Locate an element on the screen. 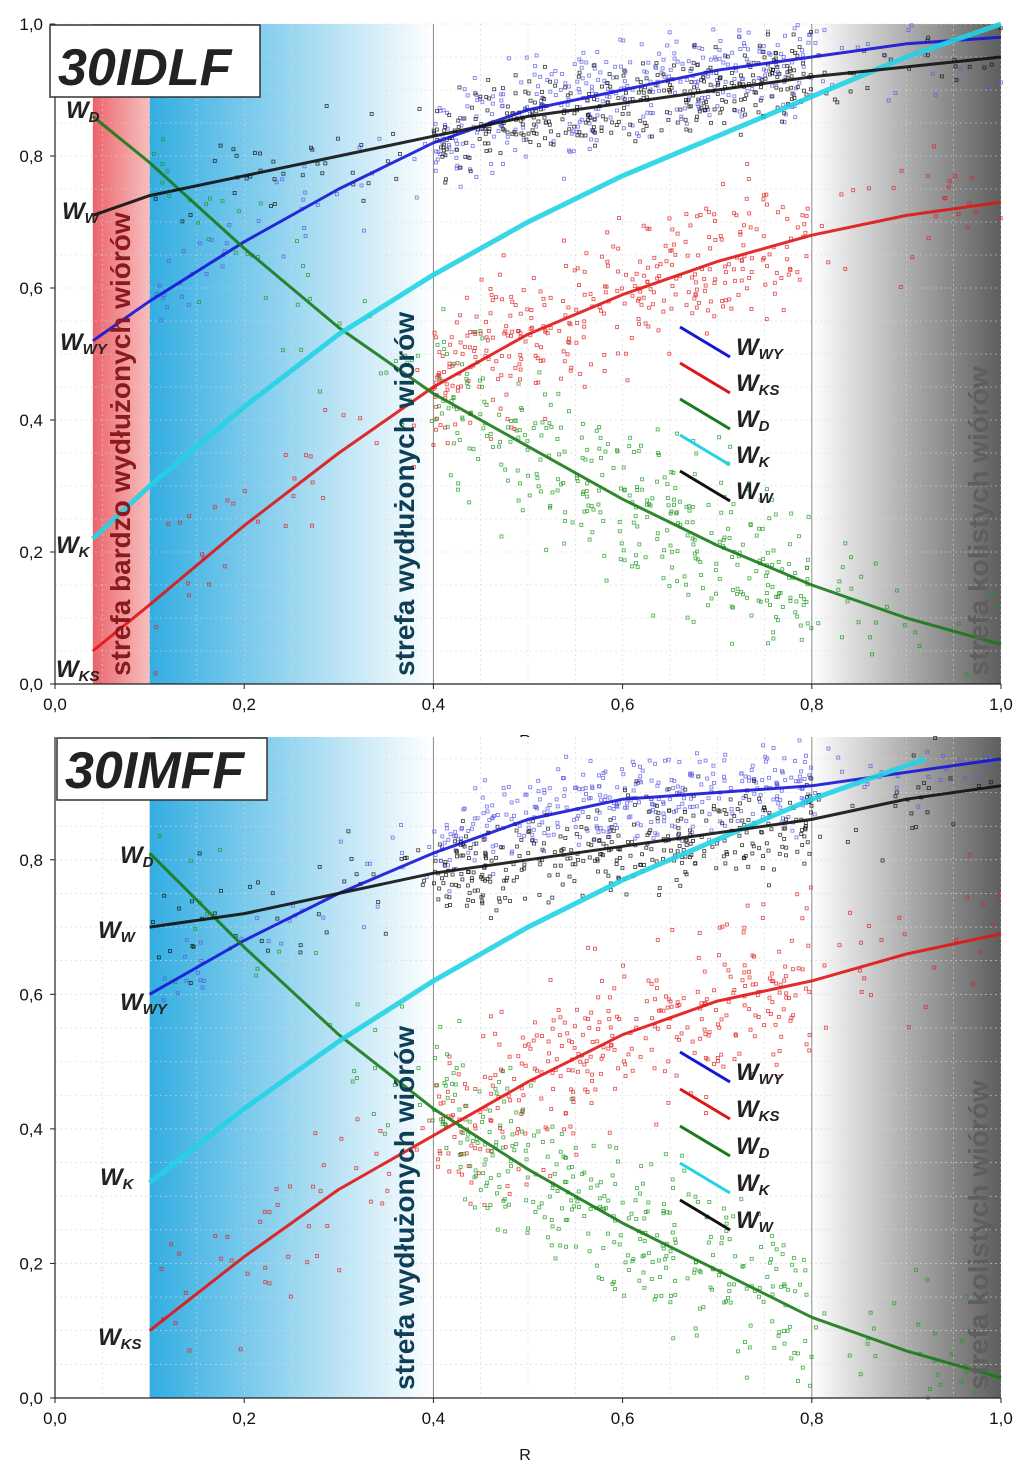  y-tick-label: 0,4 is located at coordinates (31, 420).